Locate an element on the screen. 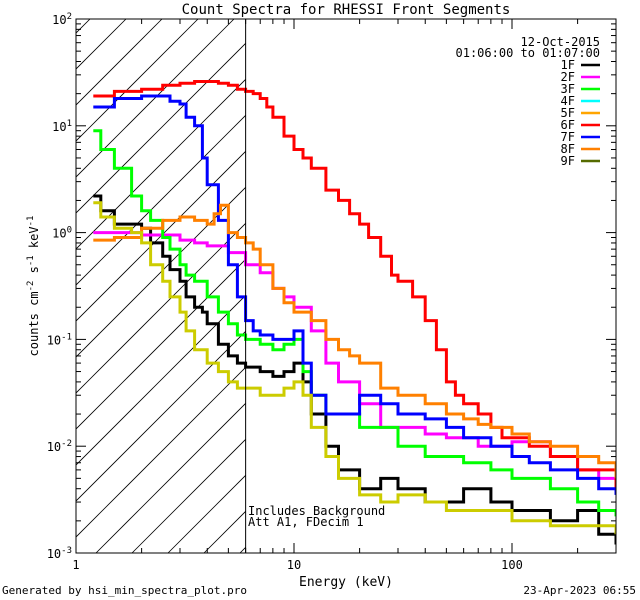  legend-label: 3F is located at coordinates (568, 89).